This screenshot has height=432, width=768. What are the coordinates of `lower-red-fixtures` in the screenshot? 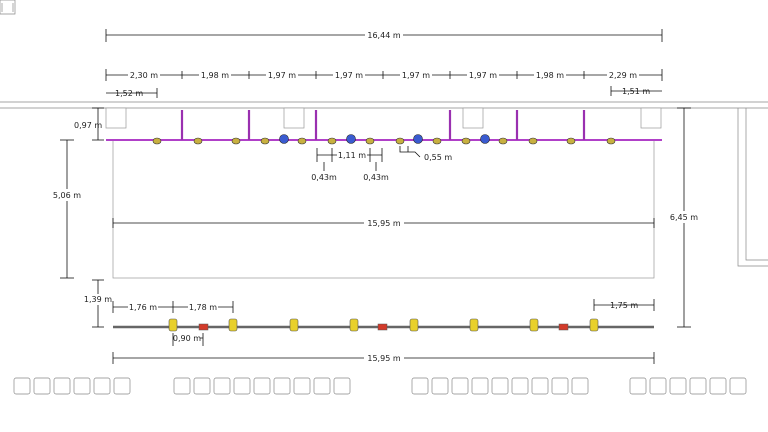 It's located at (383, 327).